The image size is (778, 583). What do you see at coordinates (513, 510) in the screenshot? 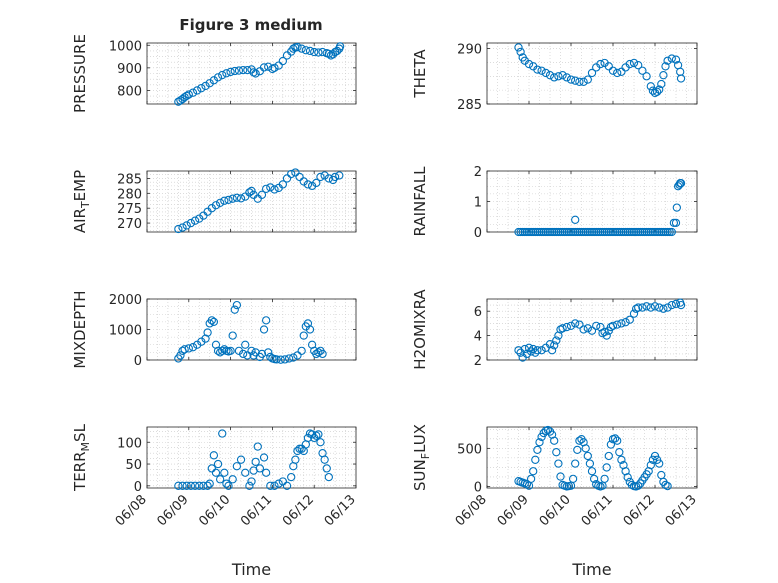
I see `x-tick-label: 06/09` at bounding box center [513, 510].